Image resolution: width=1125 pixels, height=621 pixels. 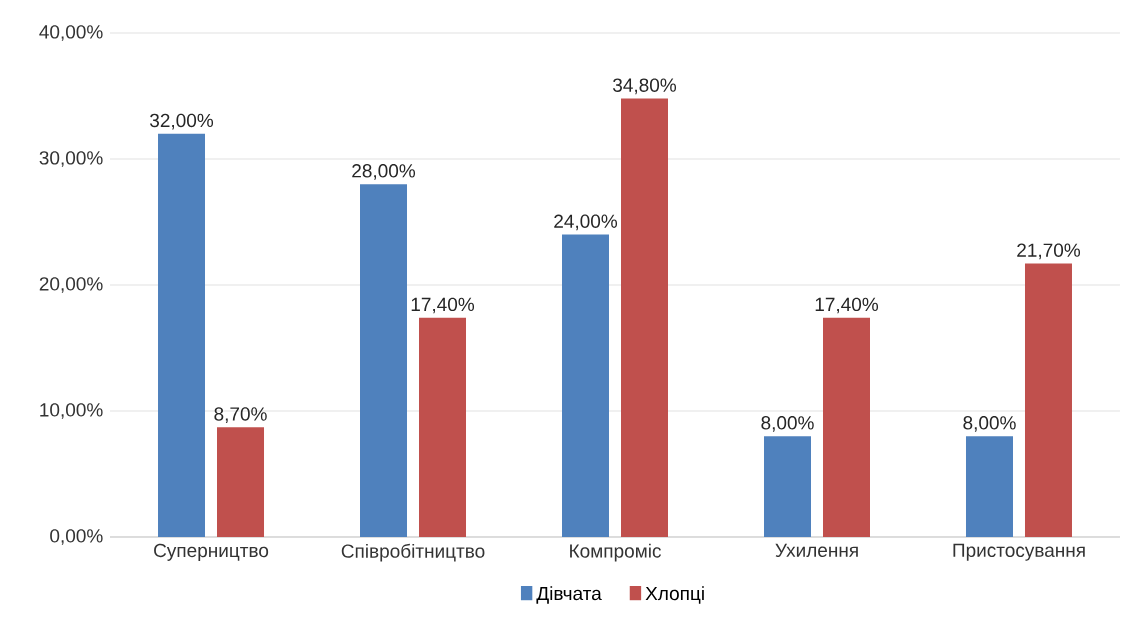 What do you see at coordinates (816, 550) in the screenshot?
I see `x-tick-label: Ухилення` at bounding box center [816, 550].